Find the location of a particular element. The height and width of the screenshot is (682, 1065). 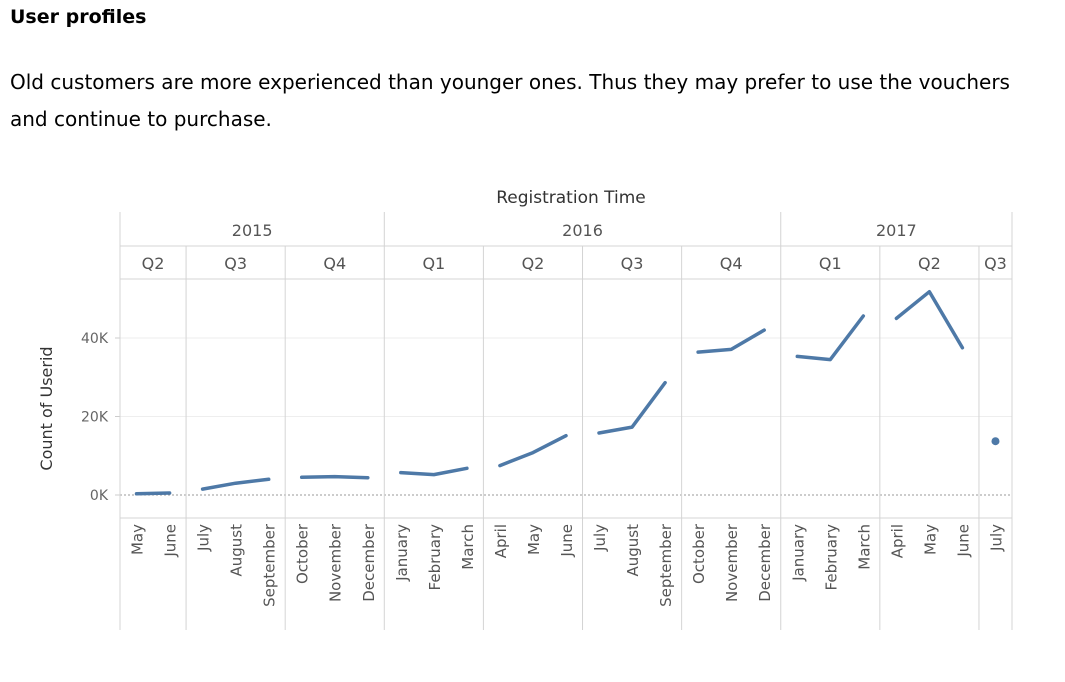

section-heading: User profiles is located at coordinates (78, 17).